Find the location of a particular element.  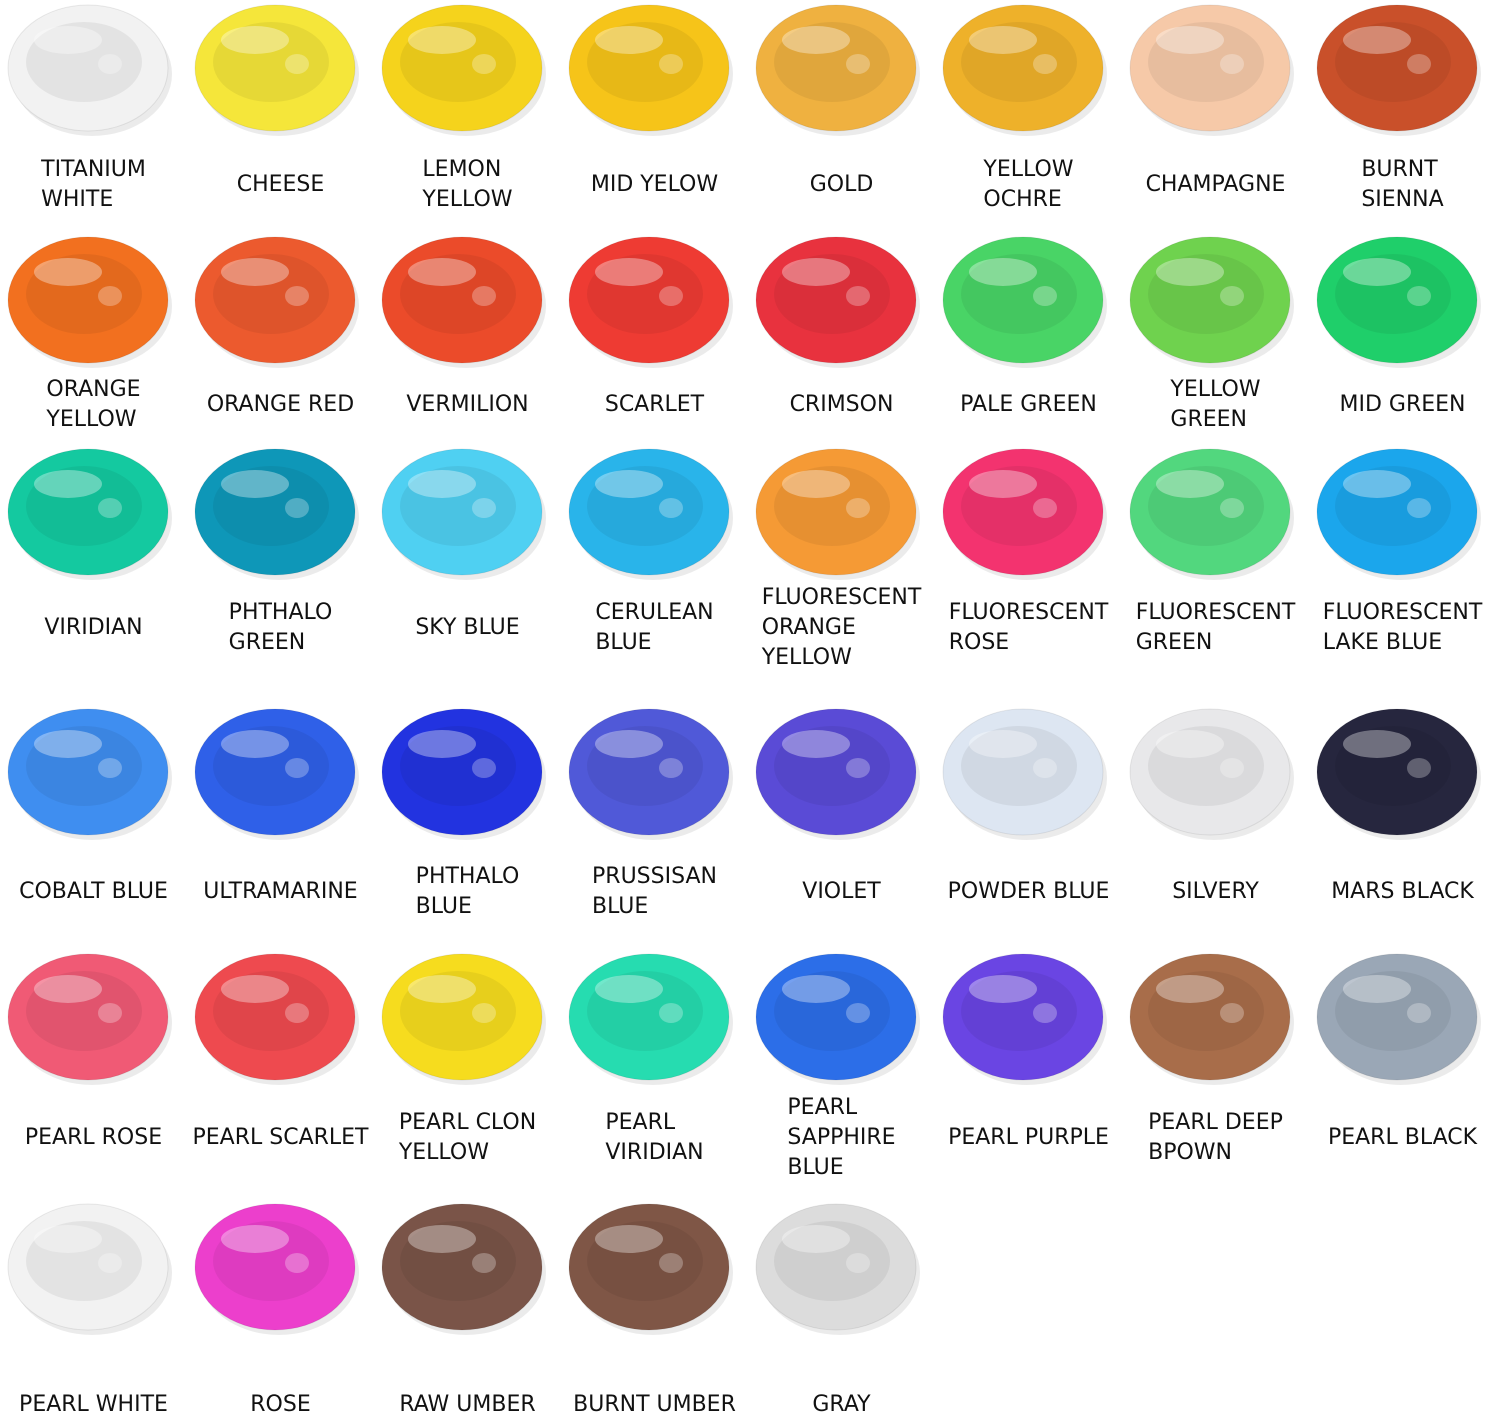

color-label: GRAY is located at coordinates (841, 1404).